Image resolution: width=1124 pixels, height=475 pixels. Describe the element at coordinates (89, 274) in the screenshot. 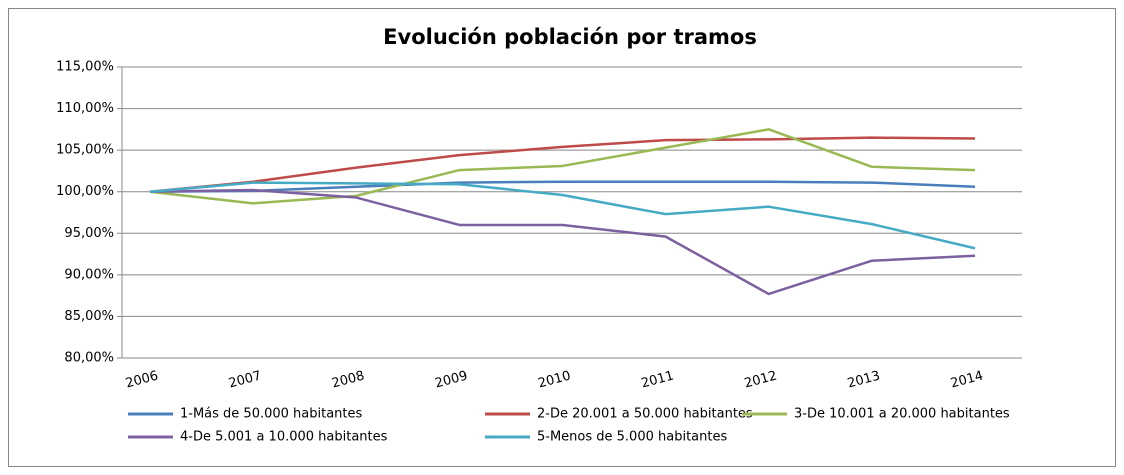

I see `y-tick-label: 90,00%` at that location.